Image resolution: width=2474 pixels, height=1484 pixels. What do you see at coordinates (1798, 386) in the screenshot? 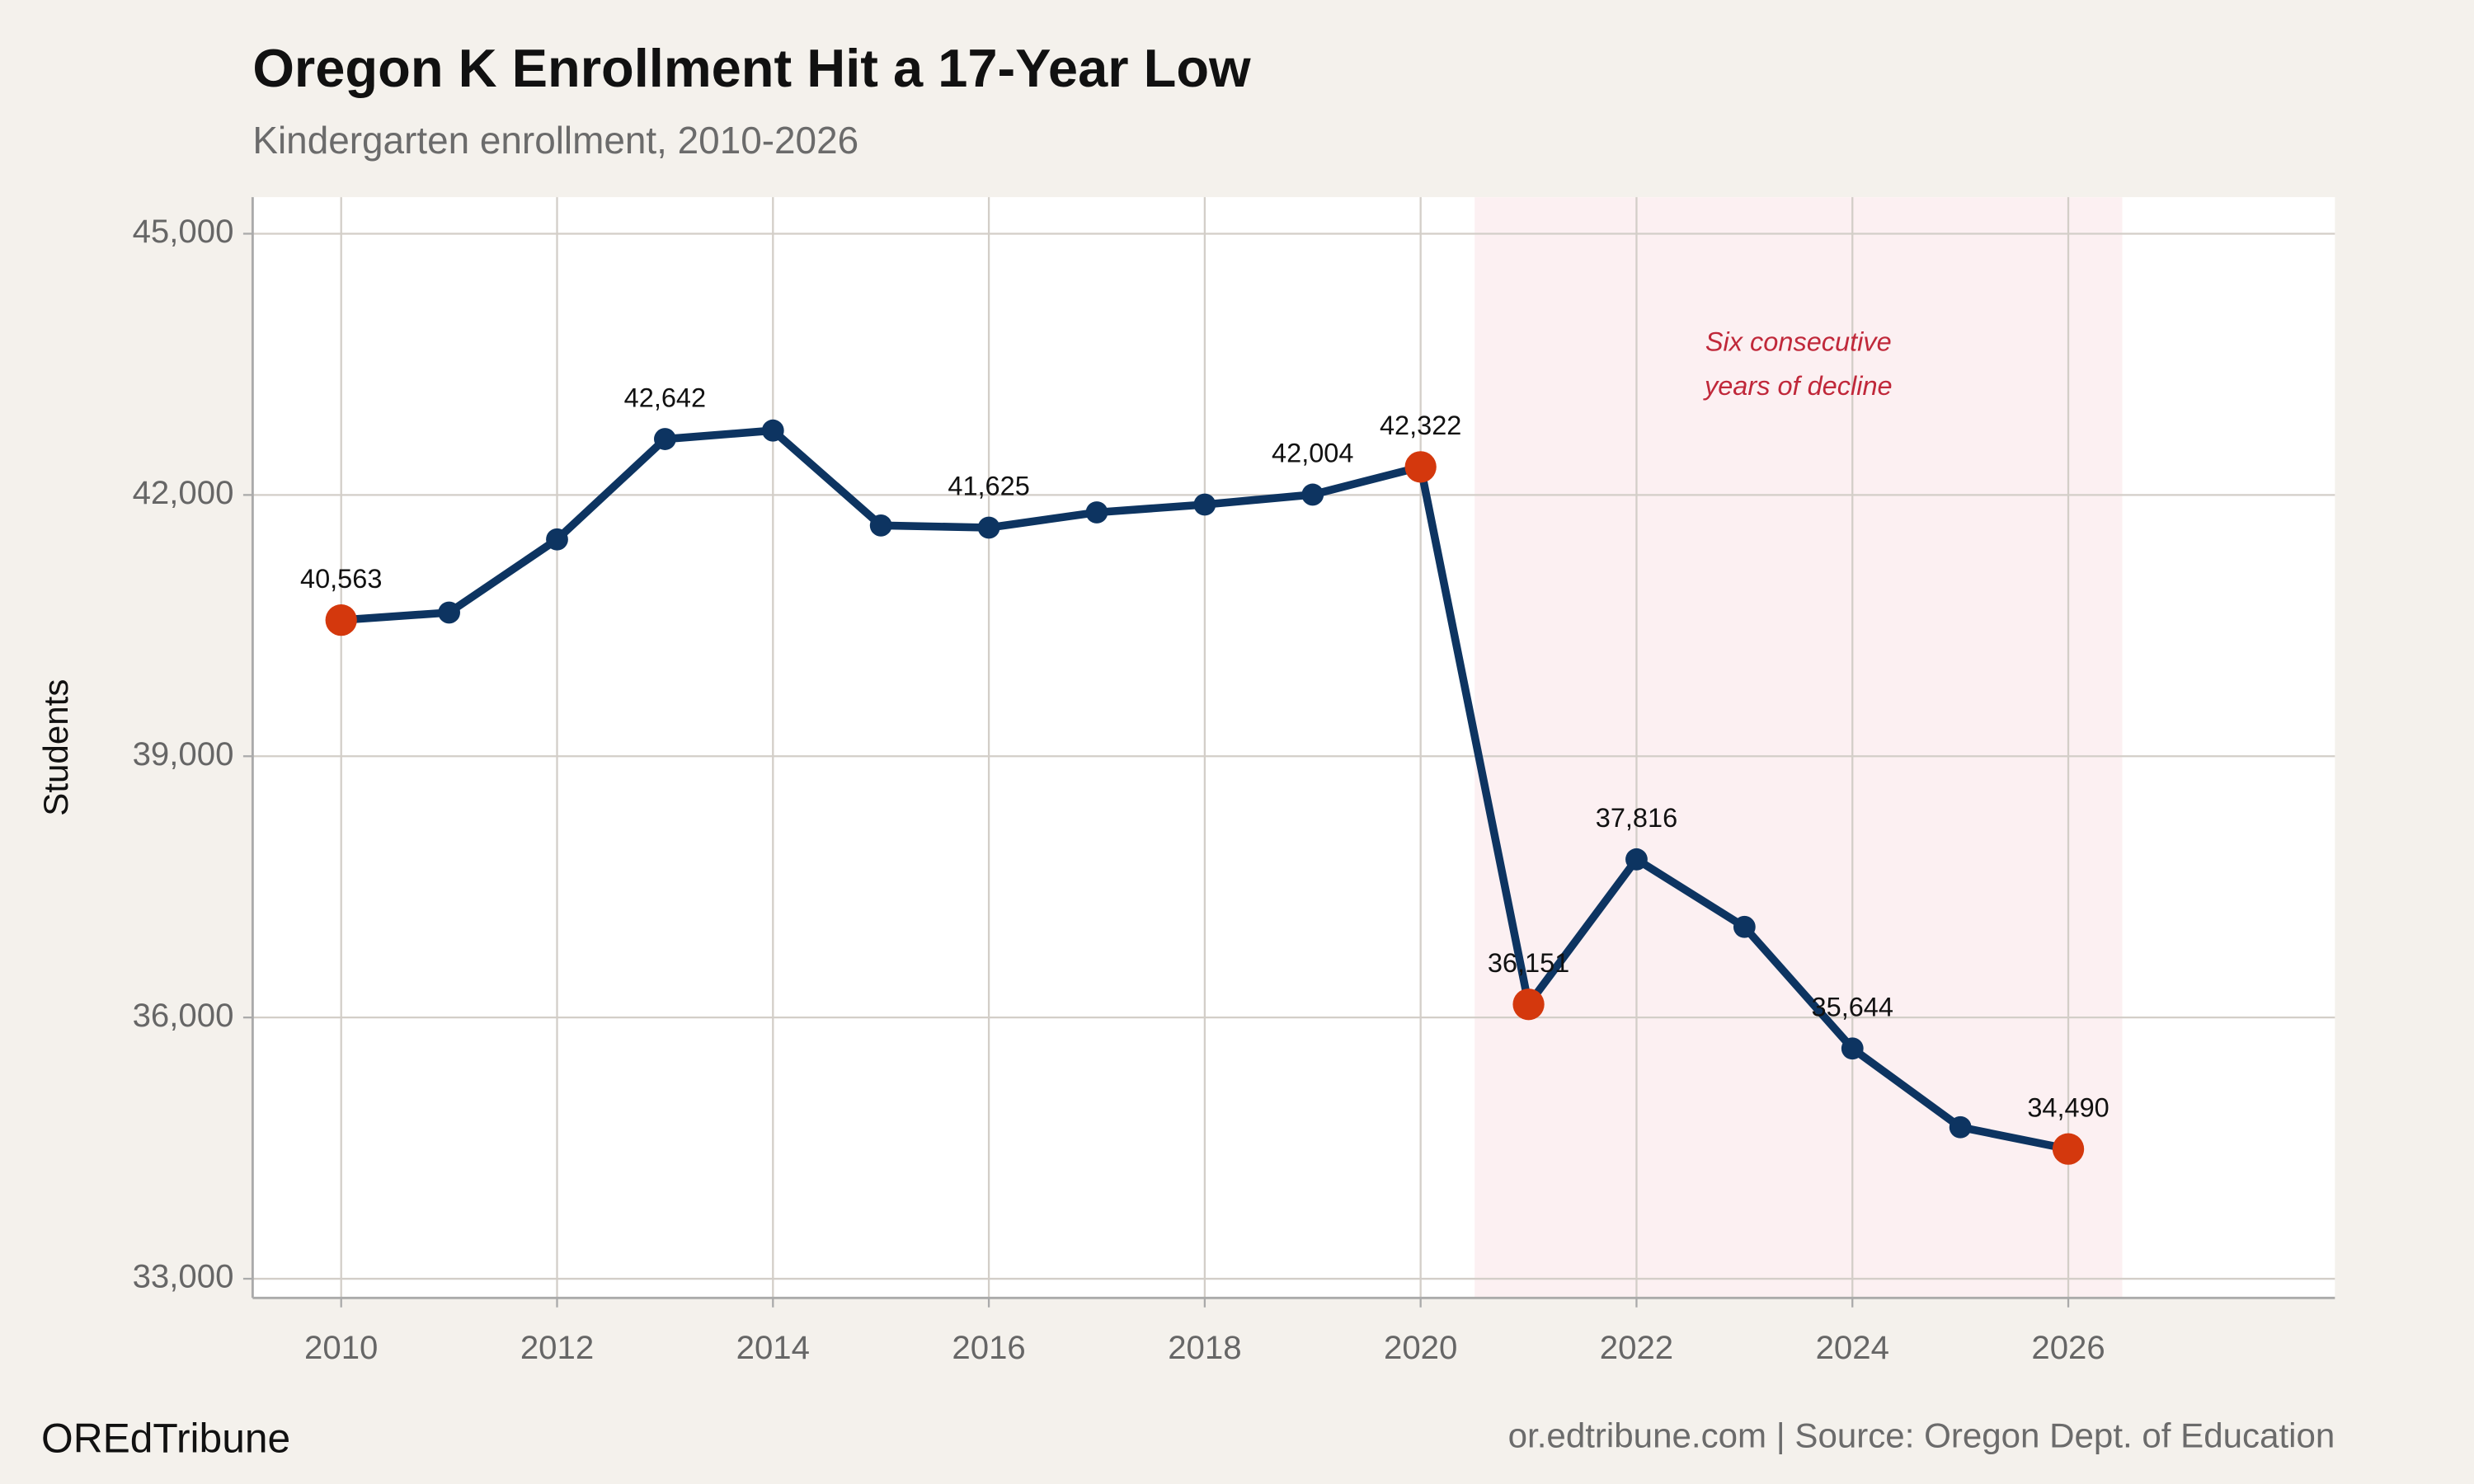
I see `annotation: years of decline` at bounding box center [1798, 386].